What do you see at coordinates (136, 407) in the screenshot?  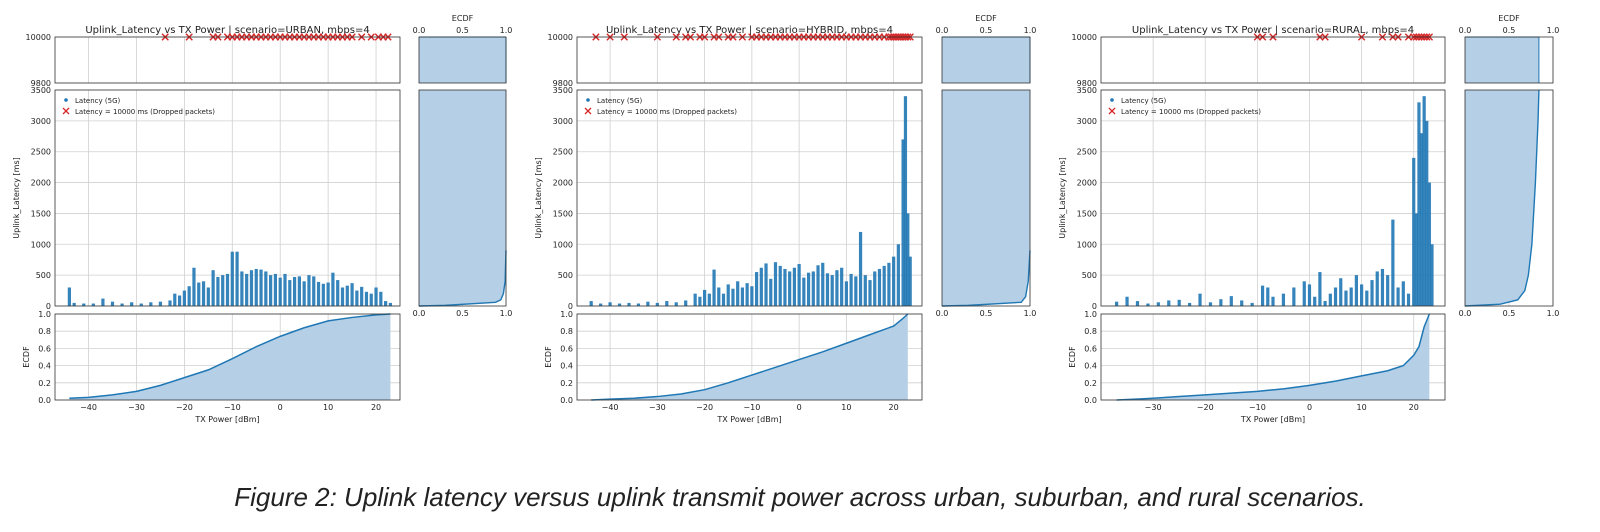 I see `x-tick-label: −30` at bounding box center [136, 407].